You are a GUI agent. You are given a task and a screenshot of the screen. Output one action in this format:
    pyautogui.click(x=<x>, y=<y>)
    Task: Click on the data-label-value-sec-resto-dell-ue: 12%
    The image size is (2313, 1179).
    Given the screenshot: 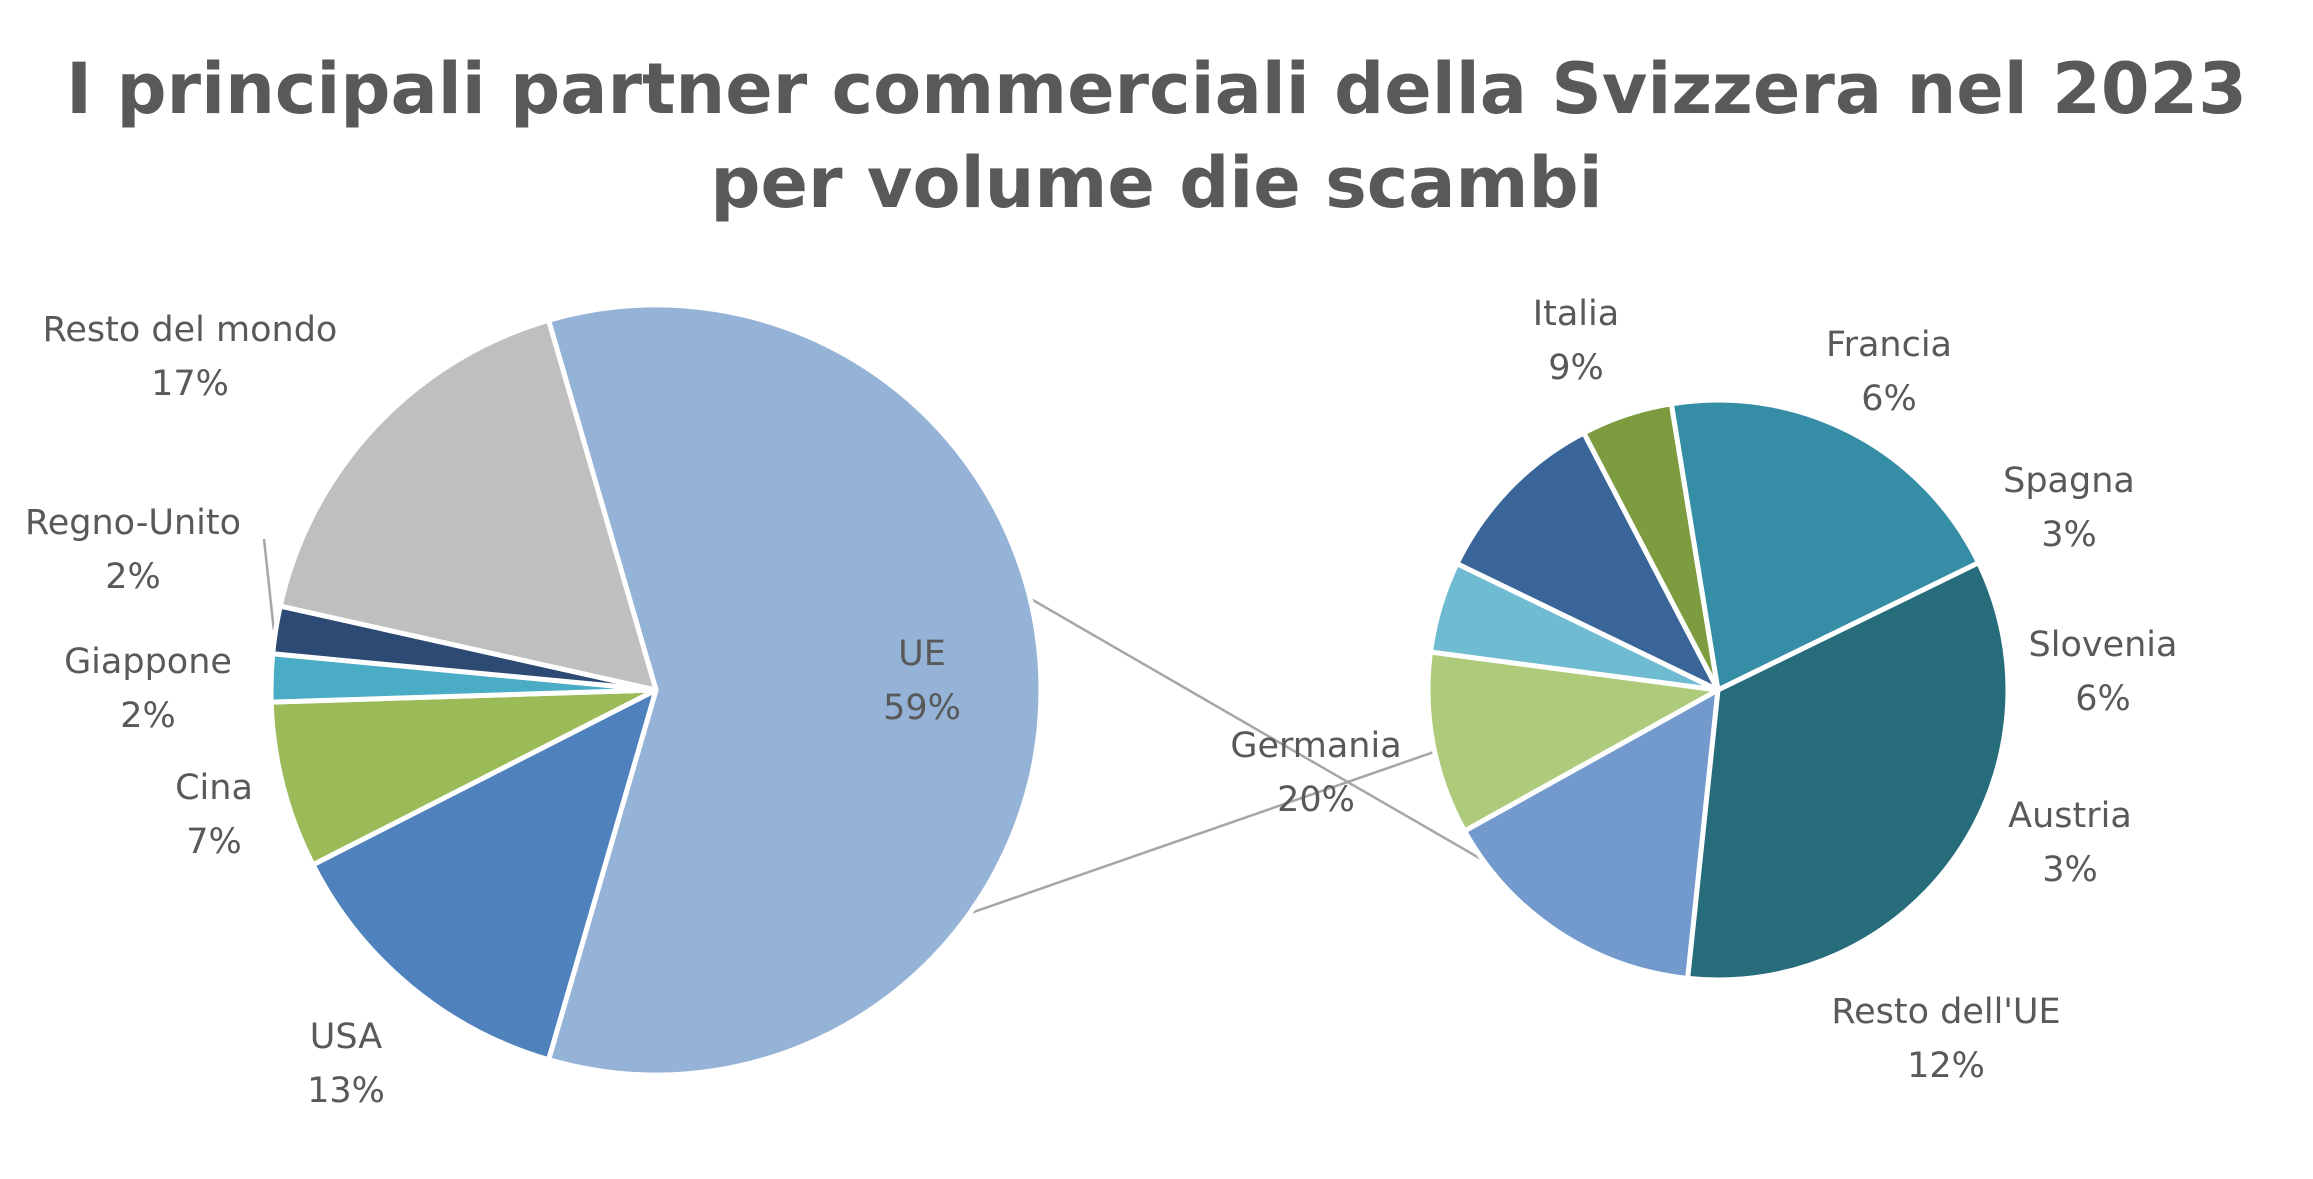 What is the action you would take?
    pyautogui.click(x=1946, y=1066)
    